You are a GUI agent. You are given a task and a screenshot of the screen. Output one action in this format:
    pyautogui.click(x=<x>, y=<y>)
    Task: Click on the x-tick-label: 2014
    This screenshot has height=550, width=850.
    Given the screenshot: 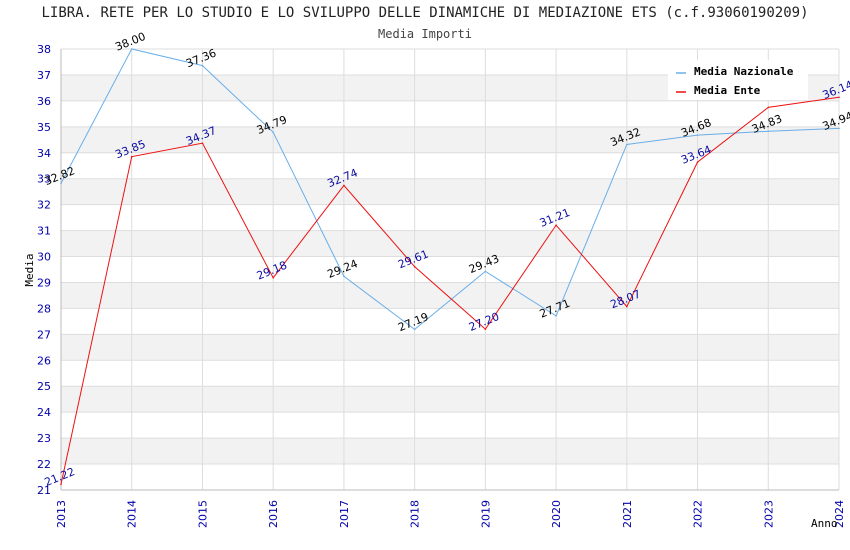 What is the action you would take?
    pyautogui.click(x=132, y=514)
    